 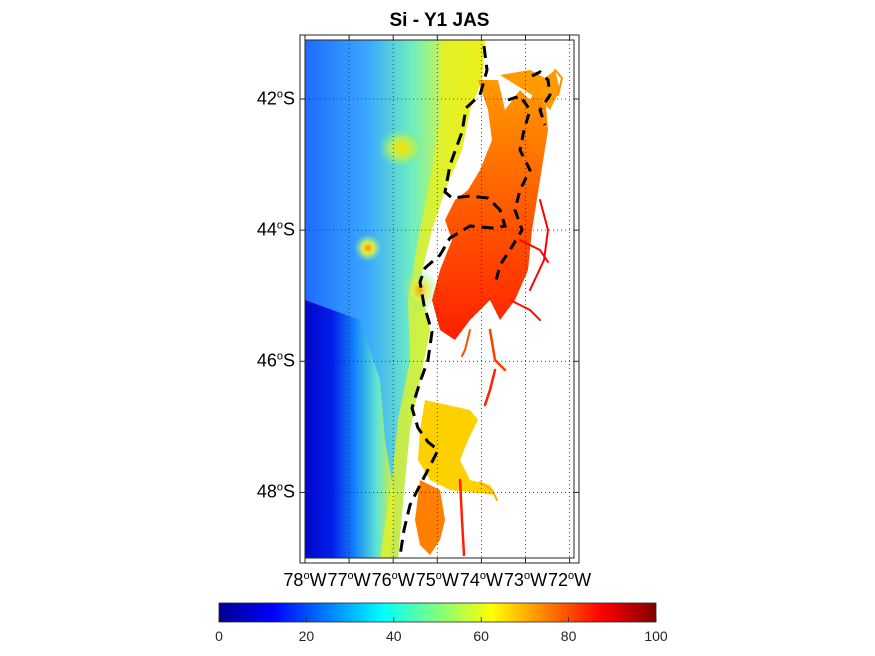 I want to click on lon-label: 73oW, so click(x=525, y=580).